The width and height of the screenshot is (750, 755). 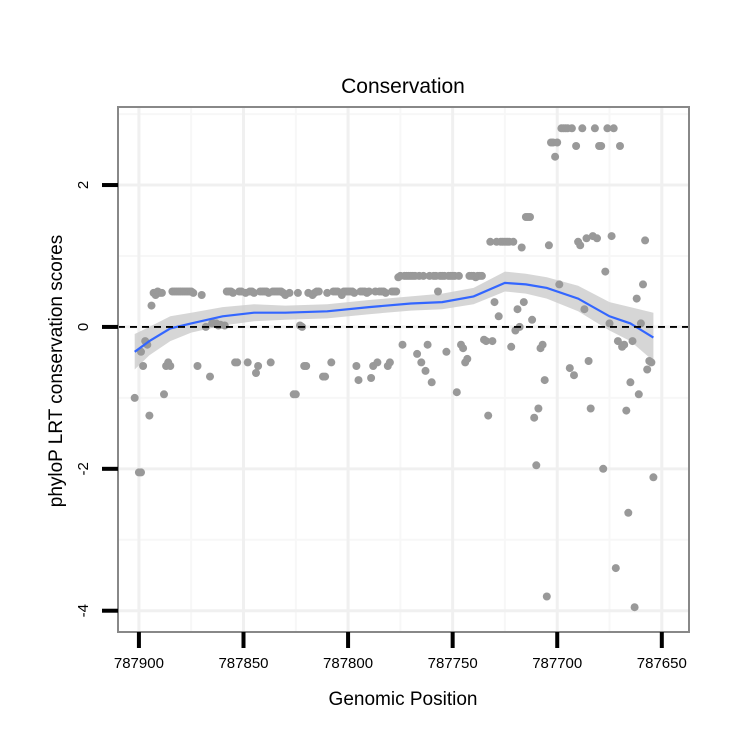 I want to click on y-tick-label: 2, so click(x=83, y=185).